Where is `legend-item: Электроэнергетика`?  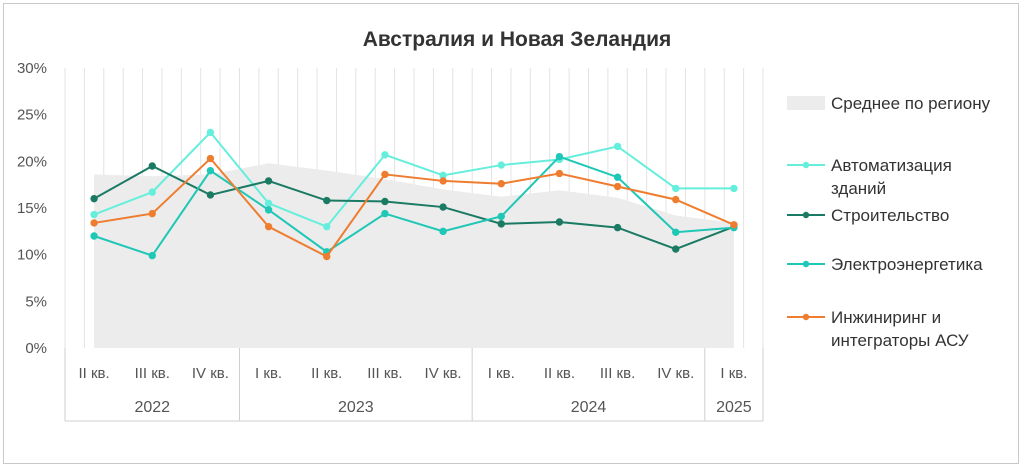
legend-item: Электроэнергетика is located at coordinates (885, 264).